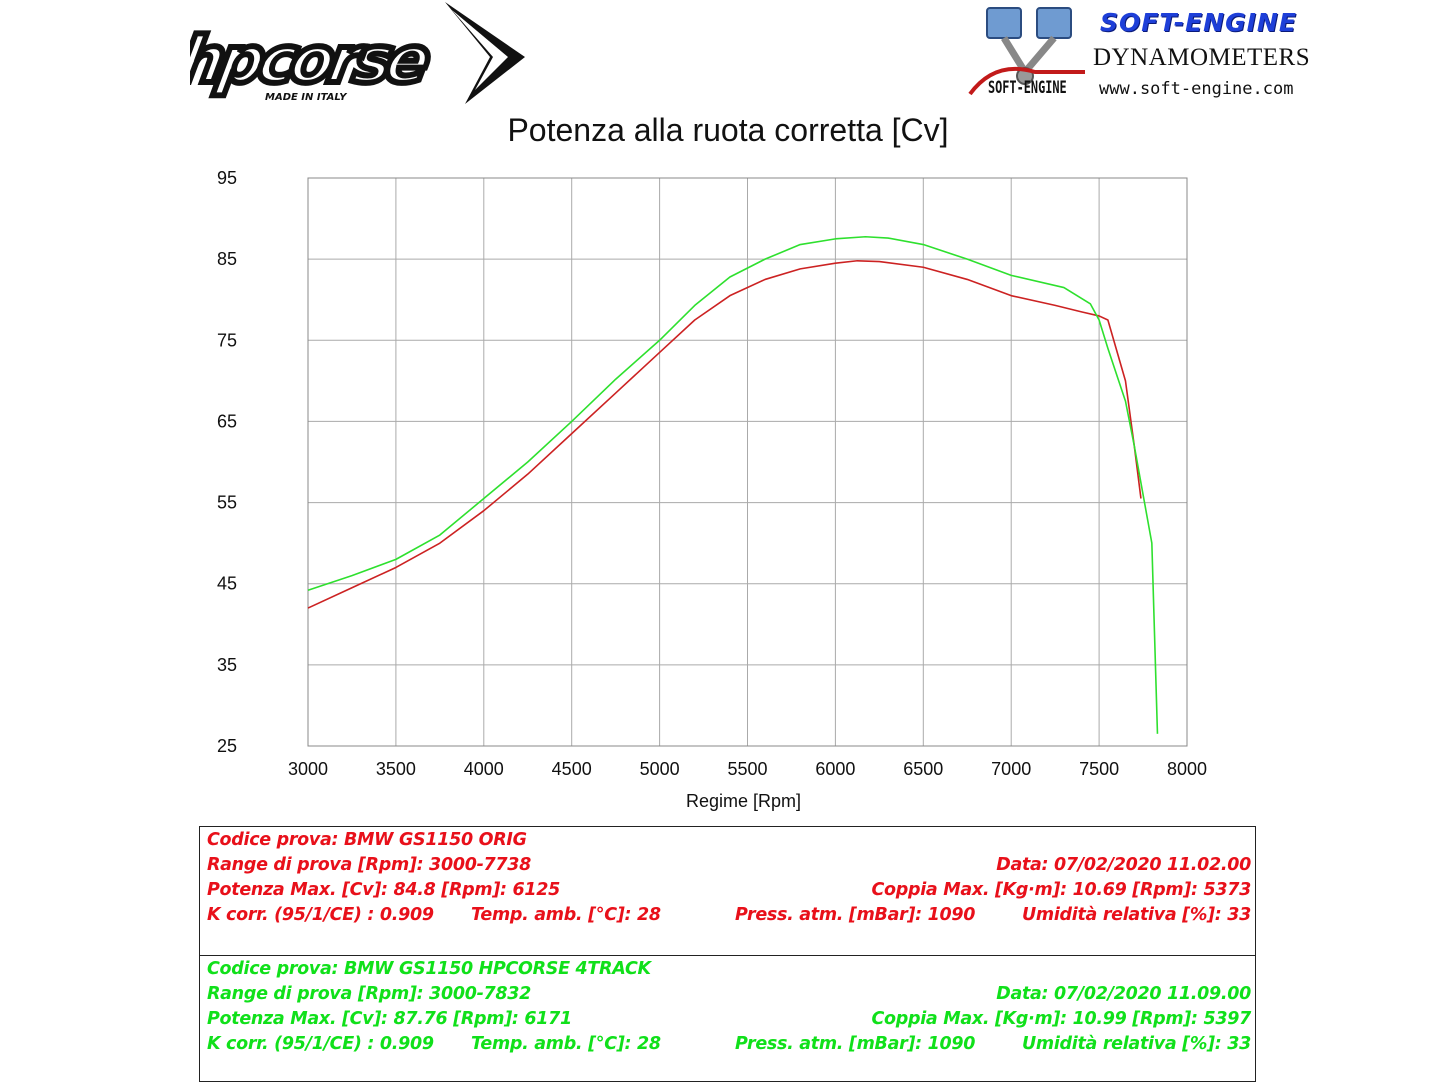  What do you see at coordinates (1136, 915) in the screenshot?
I see `run1-humidity: Umidità relativa [%]: 33` at bounding box center [1136, 915].